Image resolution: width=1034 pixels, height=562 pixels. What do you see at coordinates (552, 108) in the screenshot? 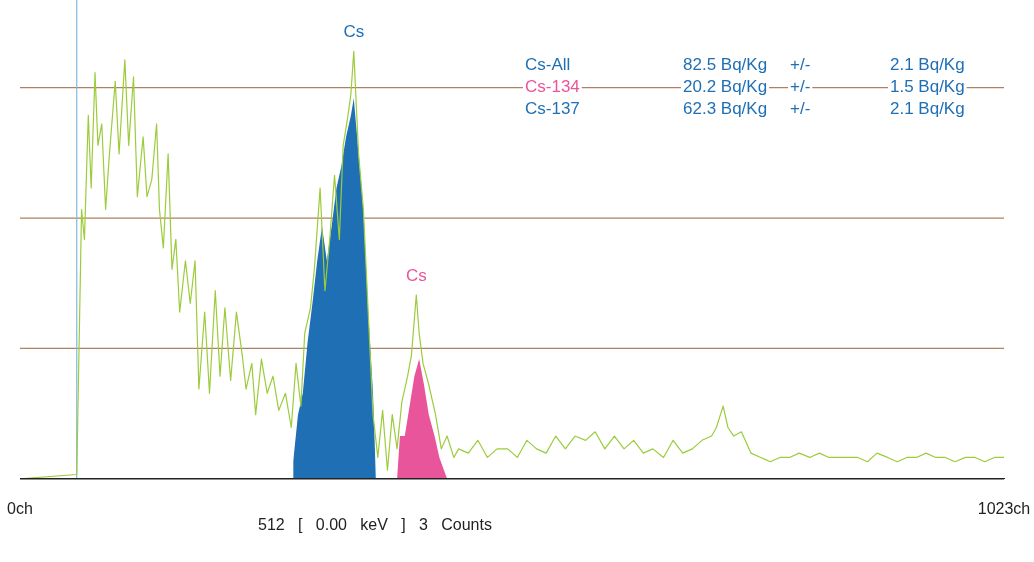
I see `annotation: Cs-137` at bounding box center [552, 108].